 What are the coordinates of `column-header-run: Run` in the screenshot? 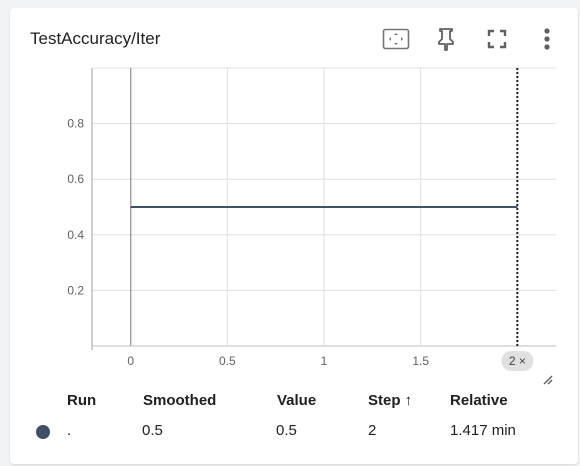 It's located at (82, 400).